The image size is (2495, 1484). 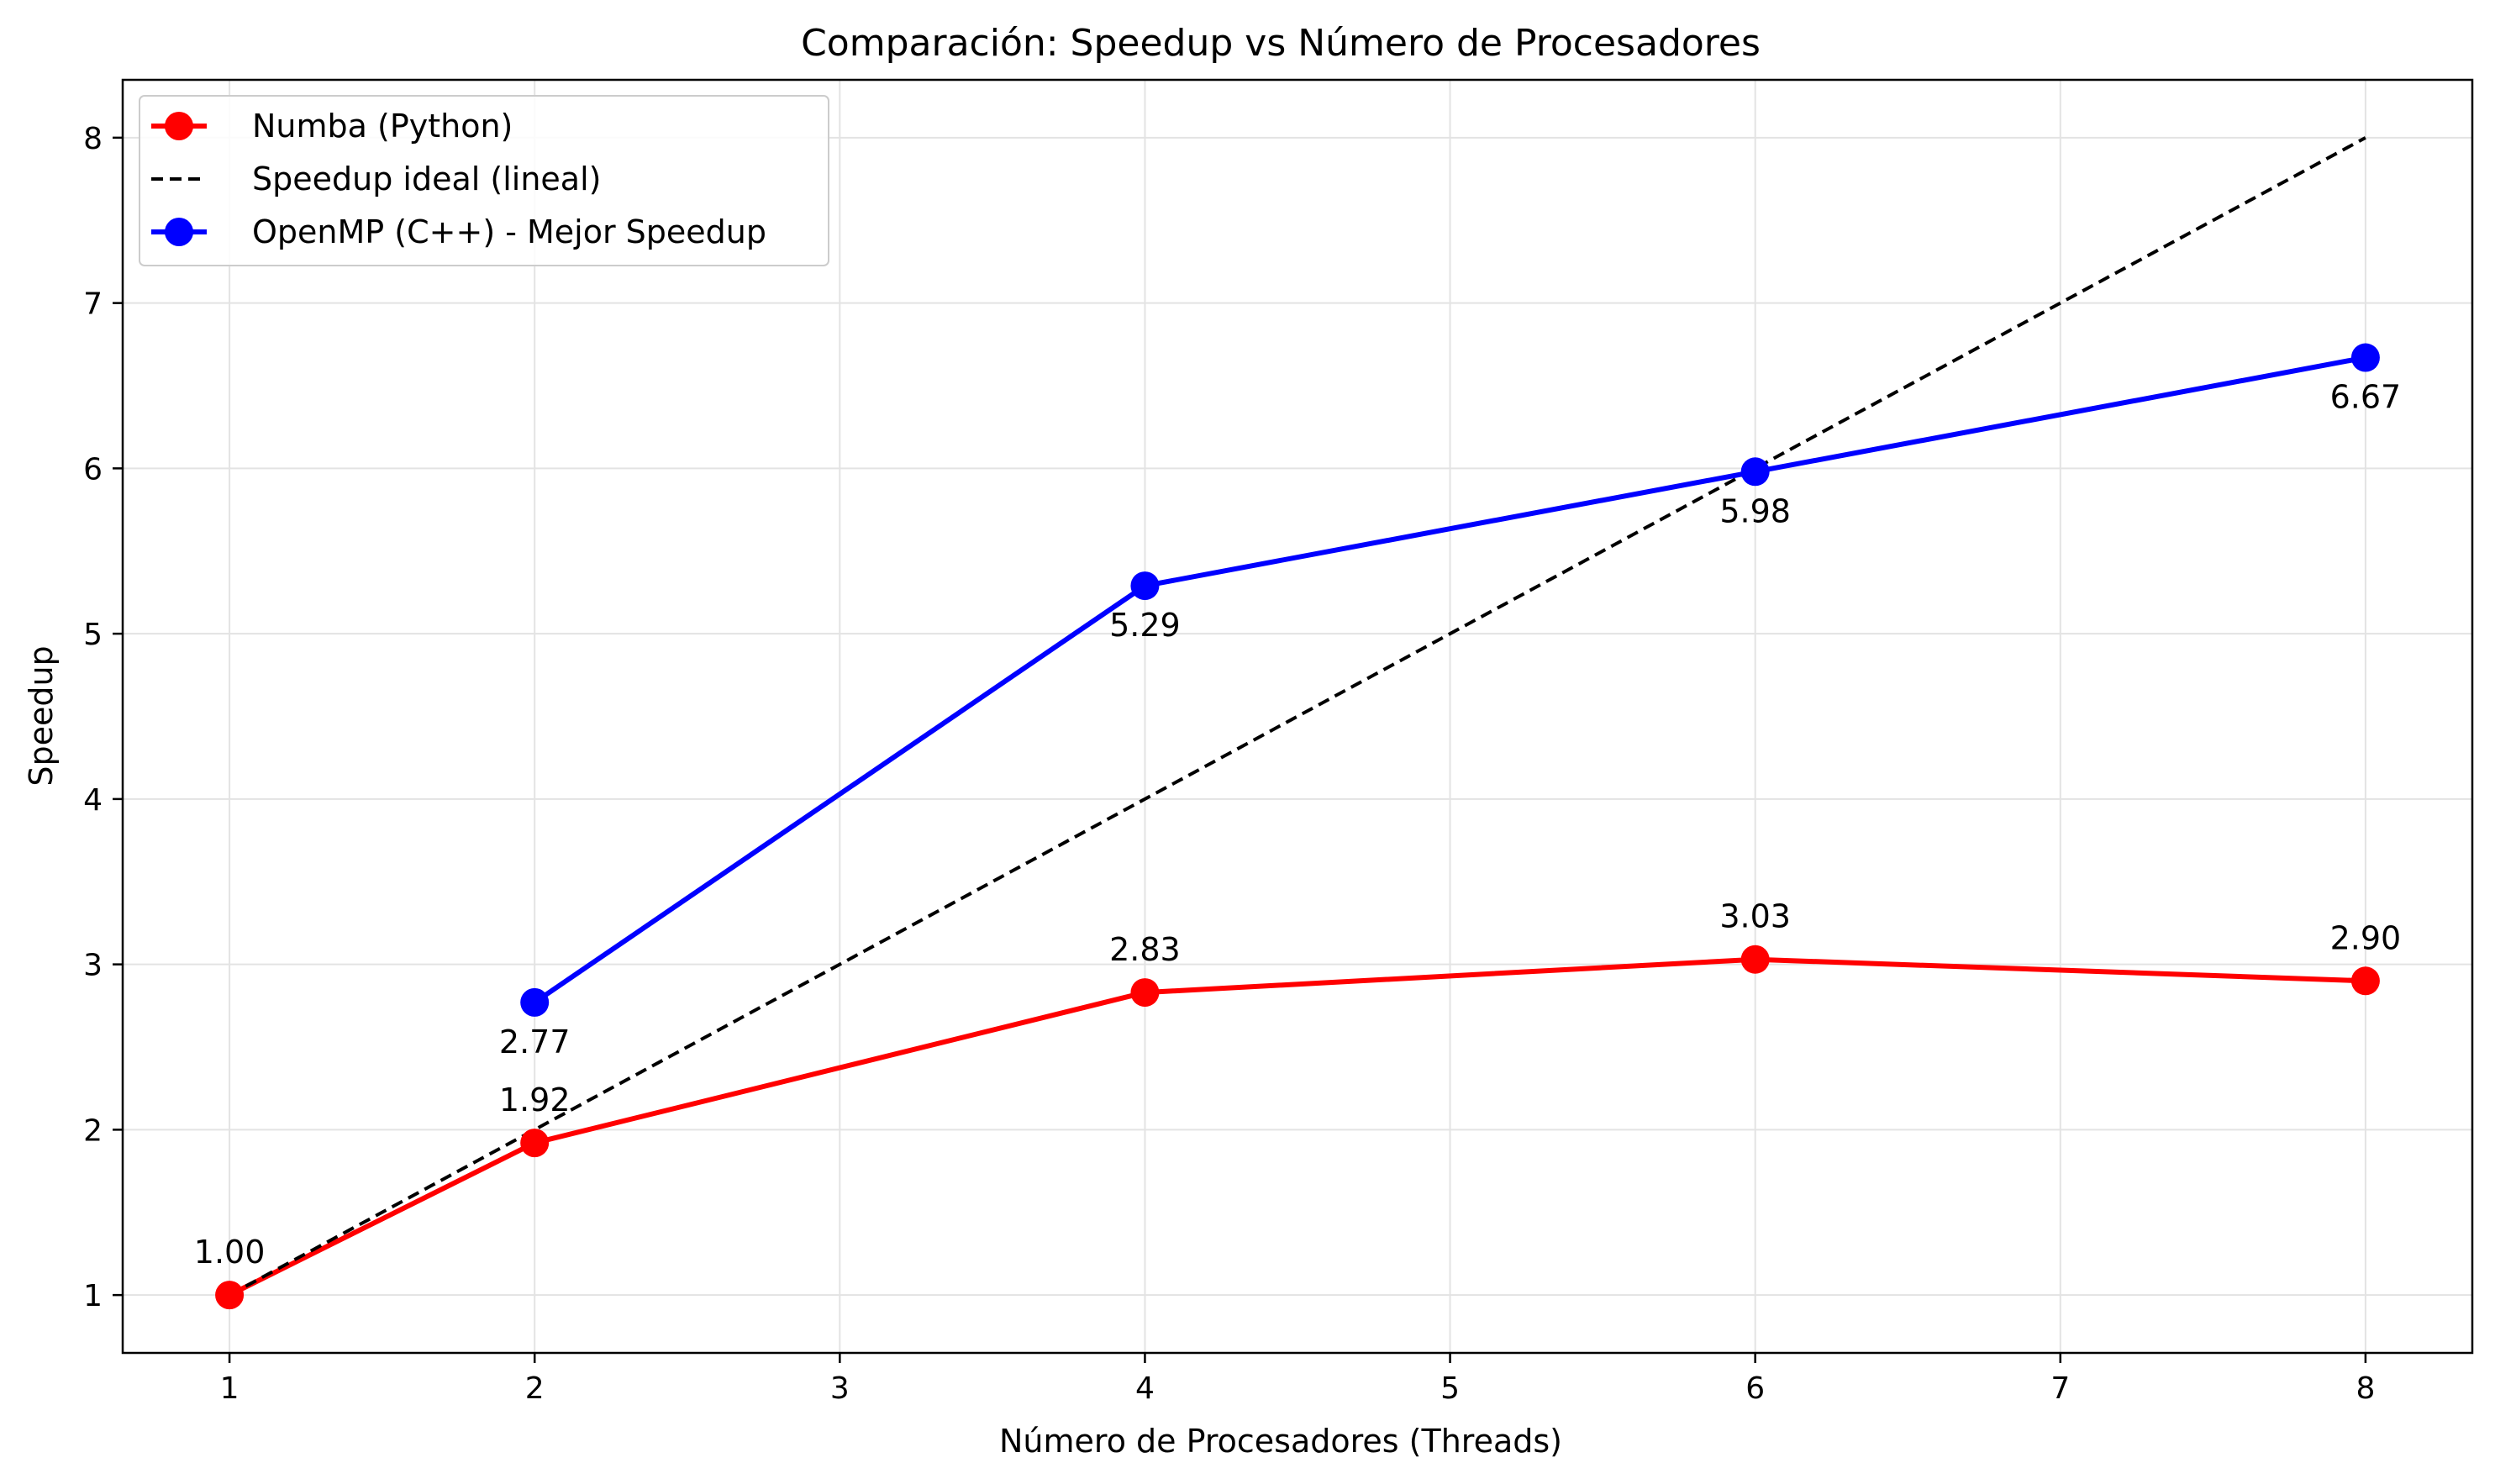 What do you see at coordinates (382, 126) in the screenshot?
I see `legend-entry-0: Numba (Python)` at bounding box center [382, 126].